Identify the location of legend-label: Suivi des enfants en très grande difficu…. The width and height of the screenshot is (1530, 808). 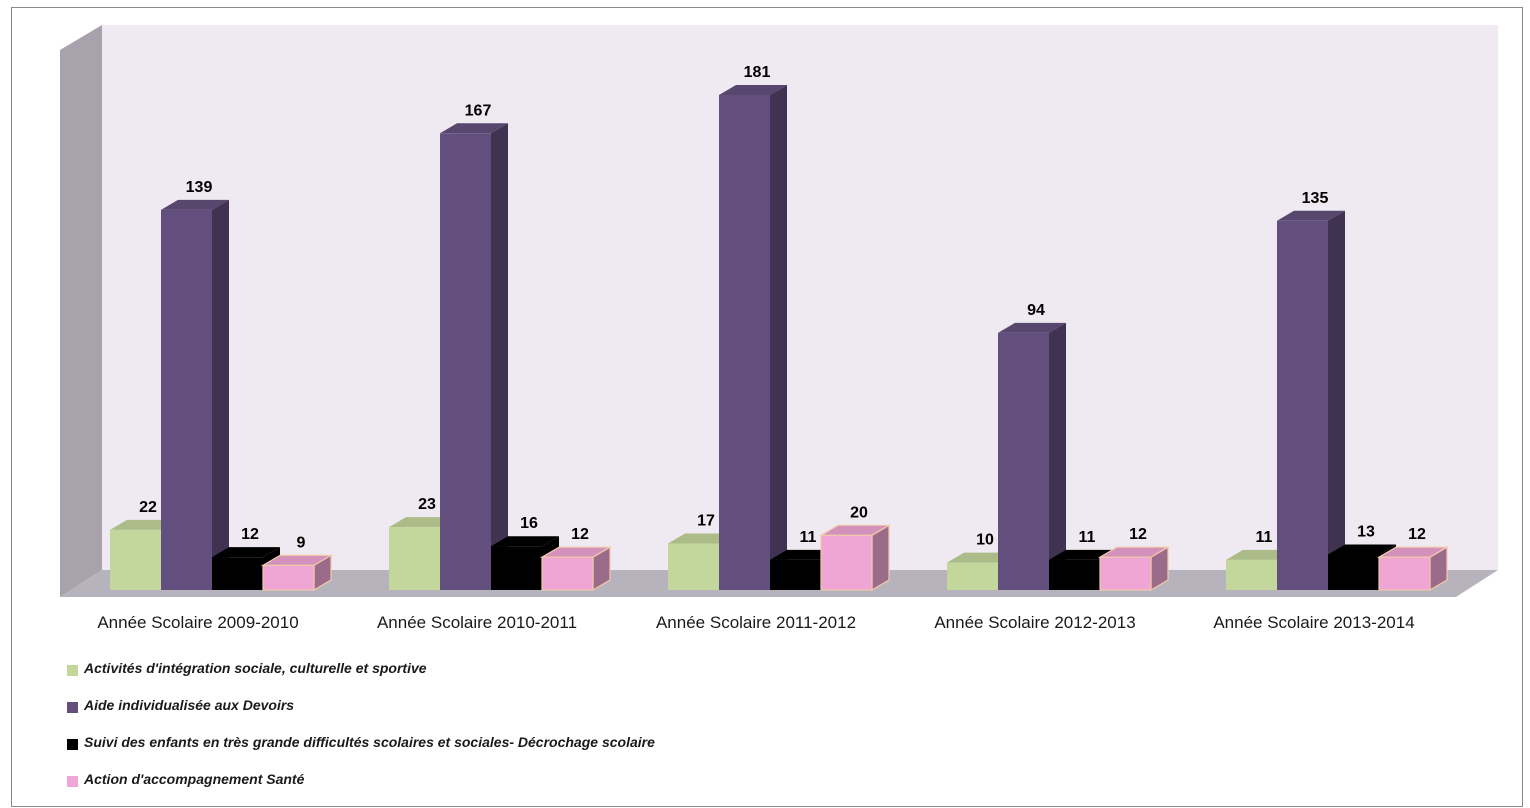
(369, 742).